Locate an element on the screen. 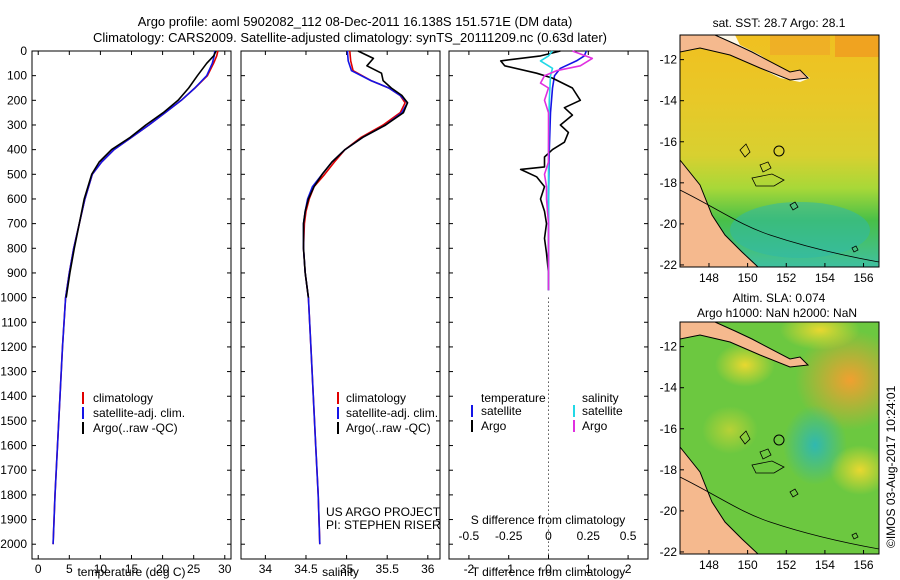 Image resolution: width=900 pixels, height=580 pixels. legend-temperature-satellite-label: satellite is located at coordinates (501, 411).